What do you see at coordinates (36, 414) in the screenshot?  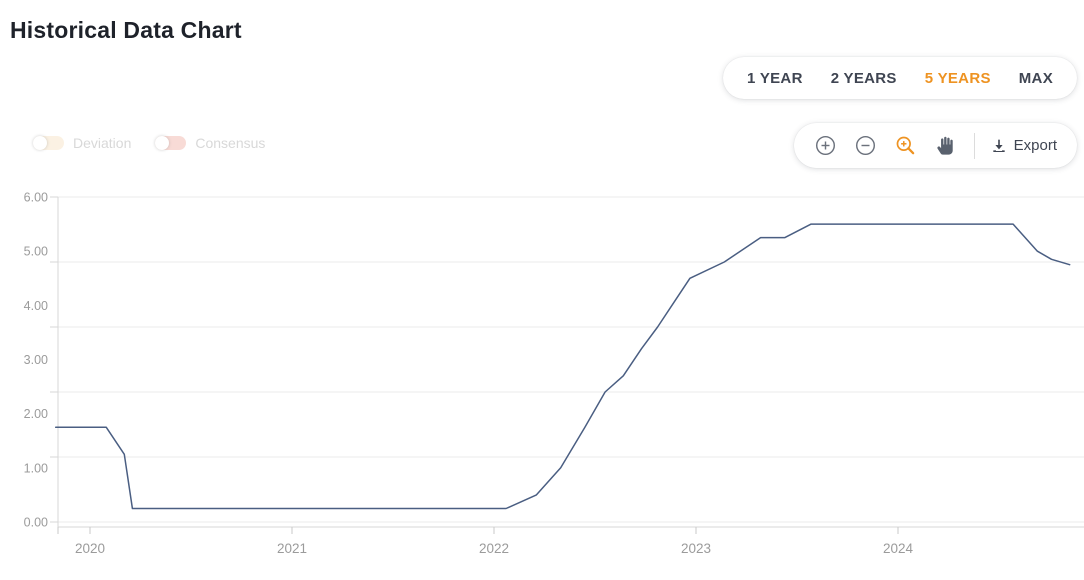 I see `y-axis-label: 2.00` at bounding box center [36, 414].